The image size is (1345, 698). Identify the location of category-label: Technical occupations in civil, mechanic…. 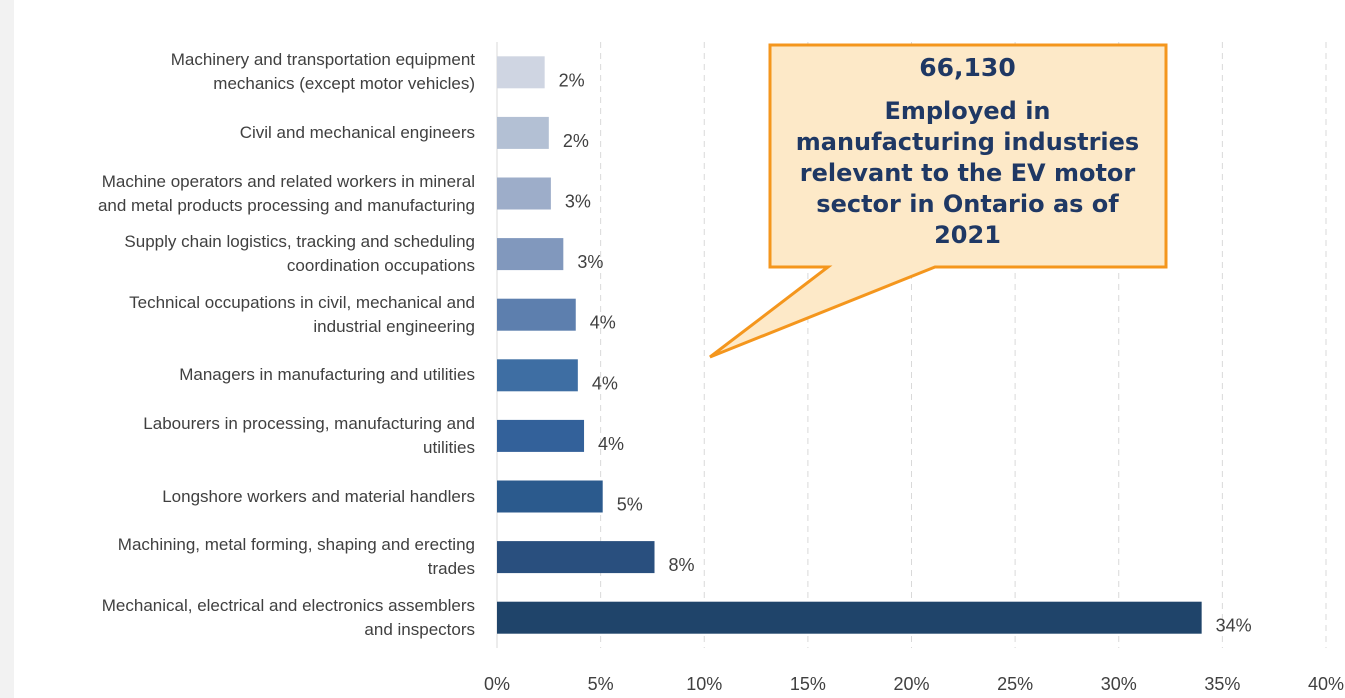
(302, 314).